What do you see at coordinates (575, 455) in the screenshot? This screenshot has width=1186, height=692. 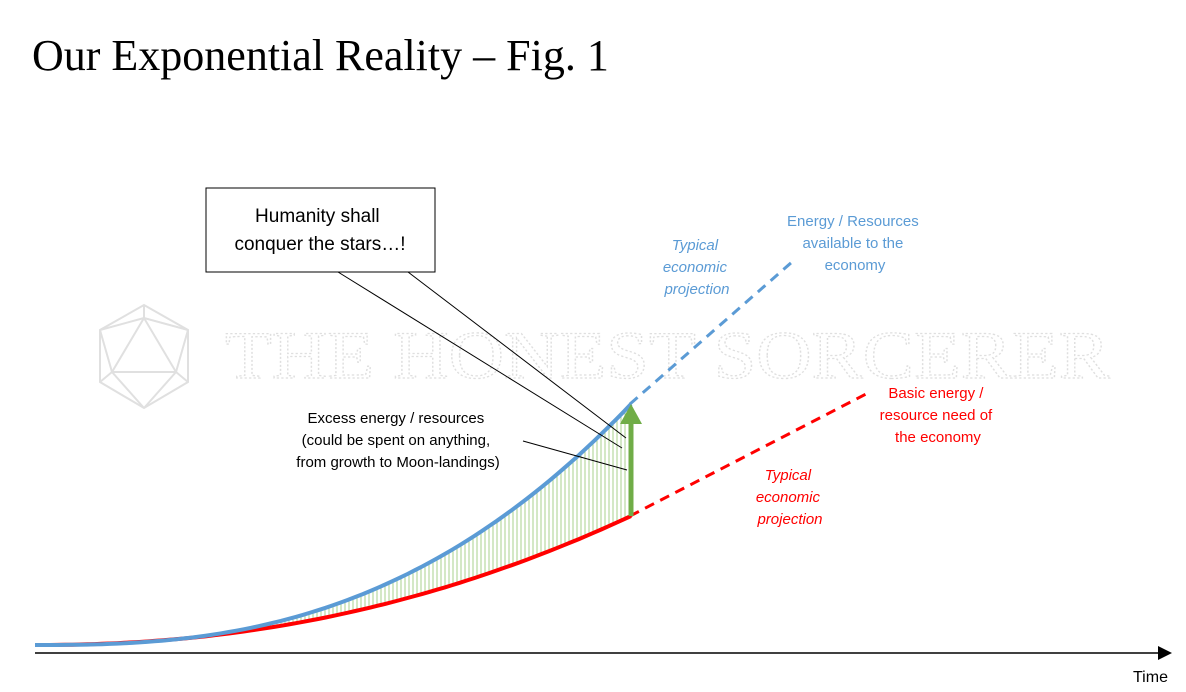 I see `excess-label-pointer` at bounding box center [575, 455].